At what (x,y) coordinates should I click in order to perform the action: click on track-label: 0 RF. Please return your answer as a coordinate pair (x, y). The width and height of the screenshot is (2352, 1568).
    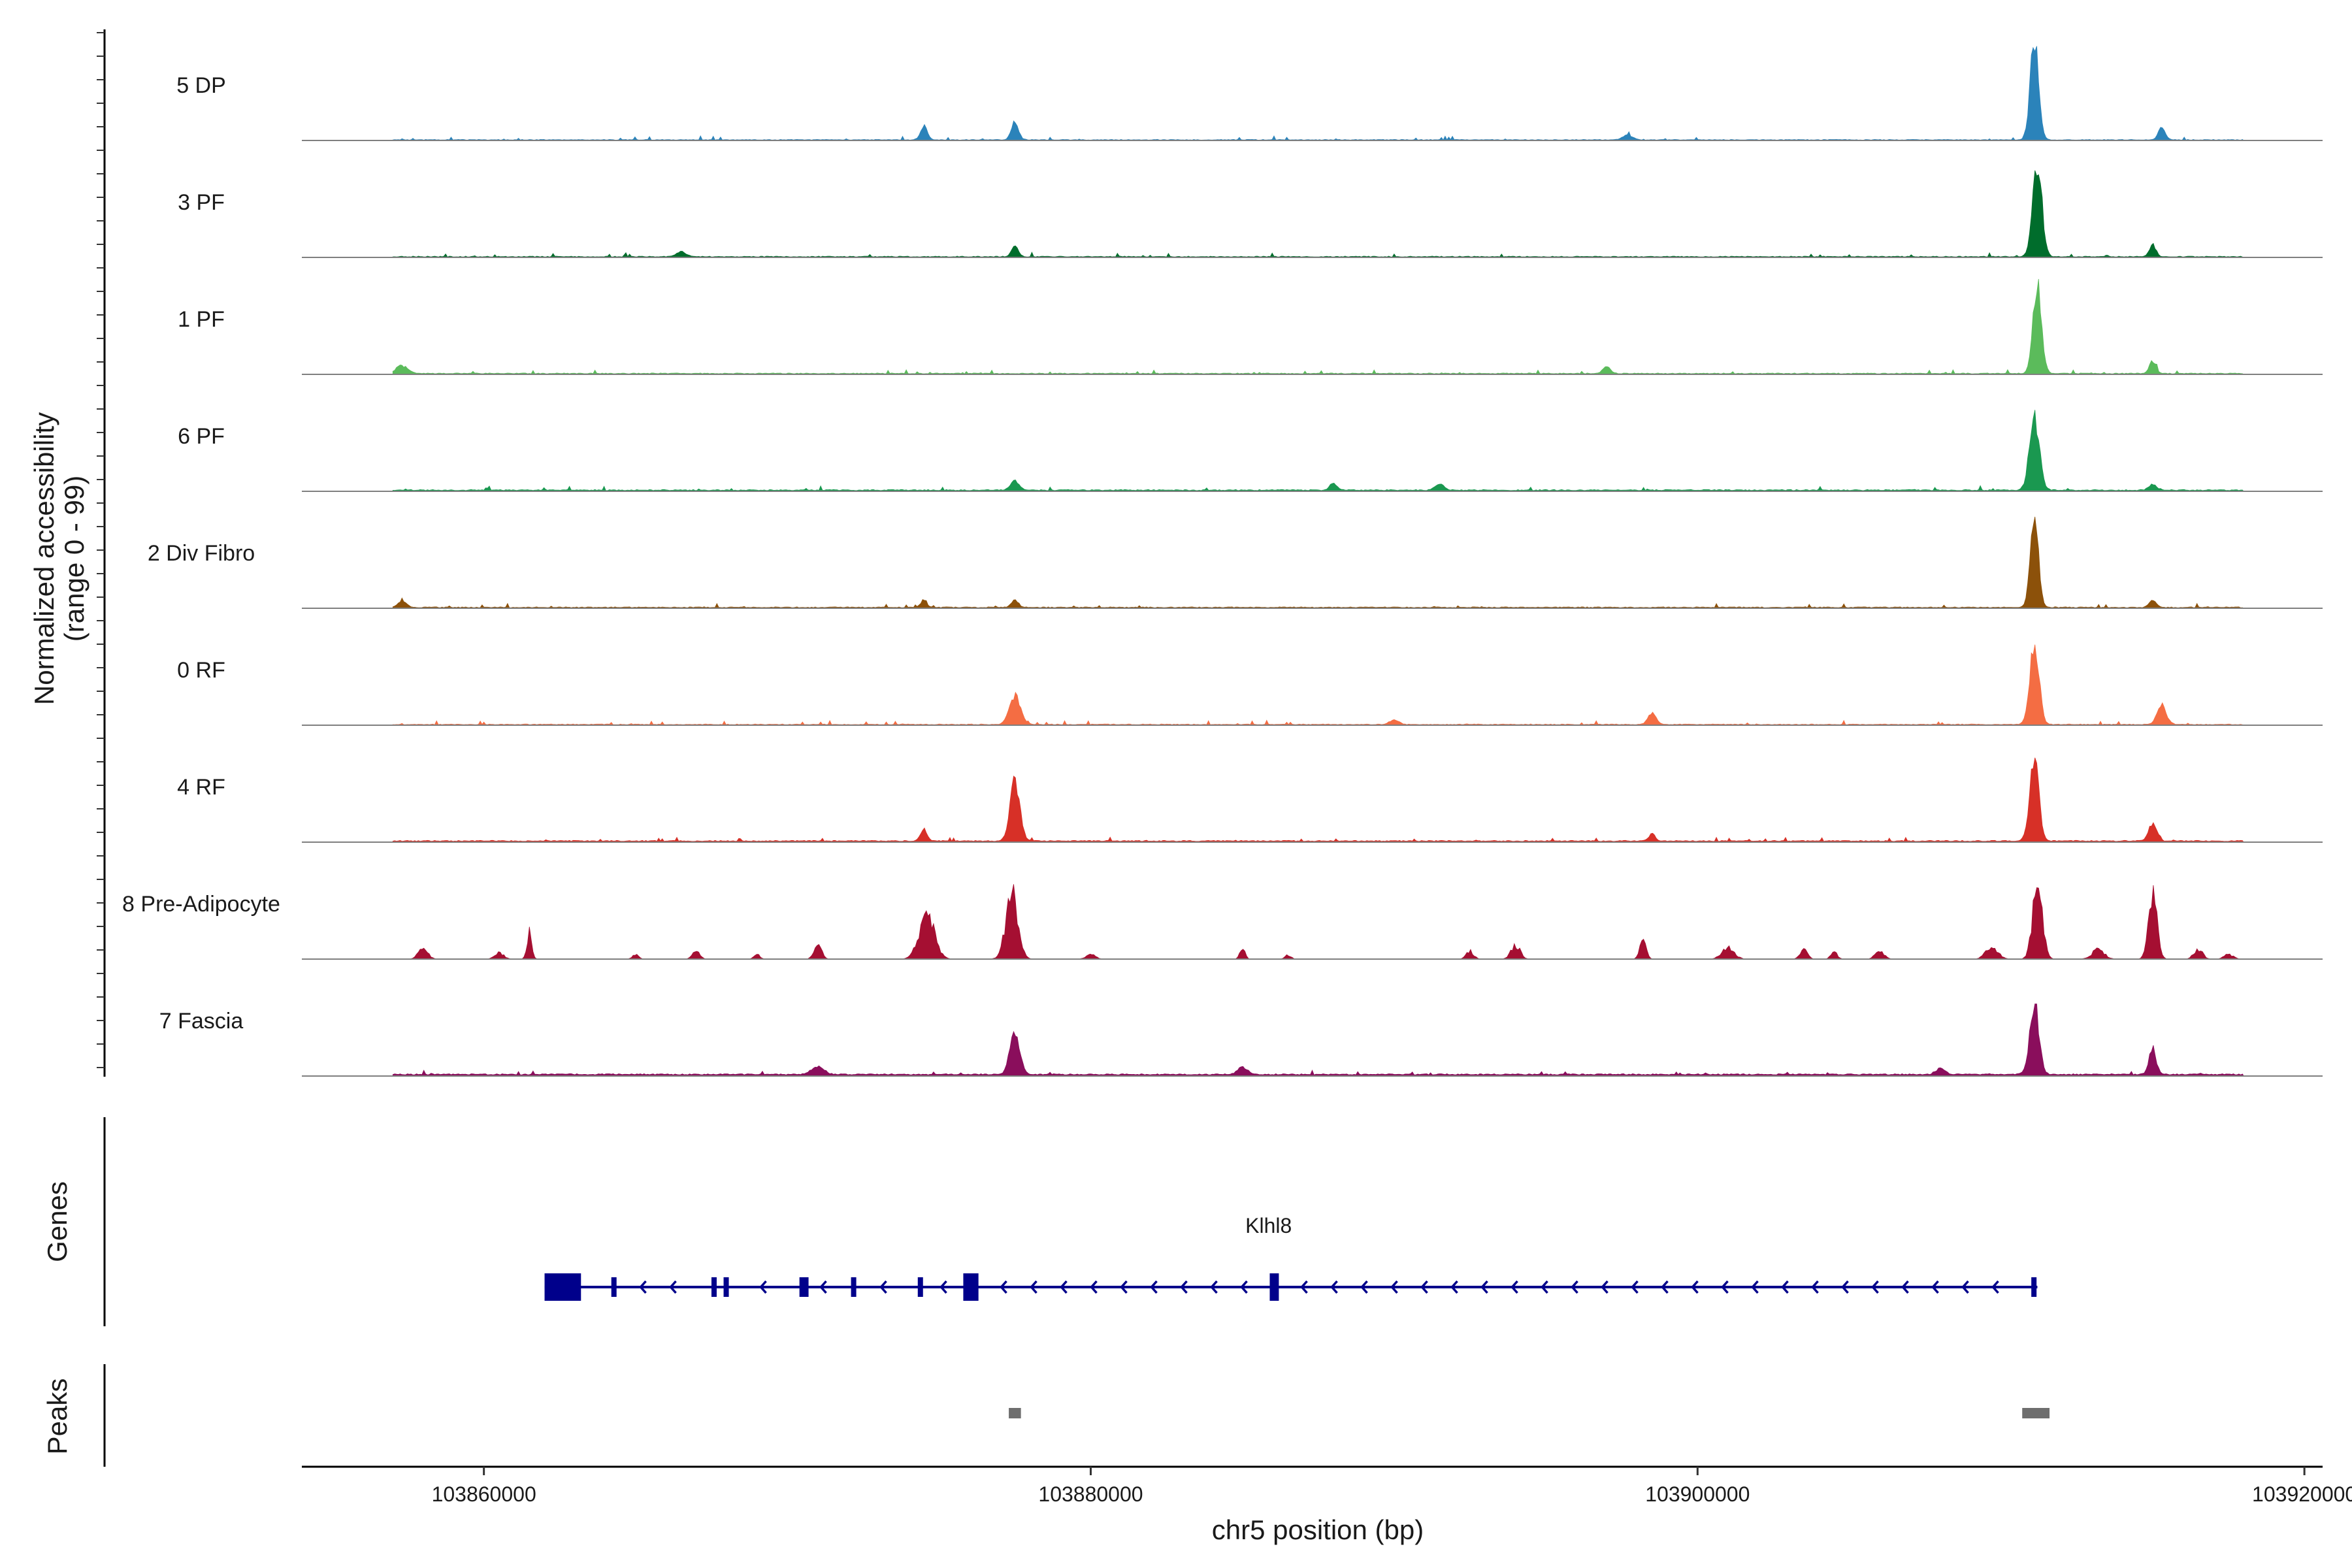
    Looking at the image, I should click on (201, 670).